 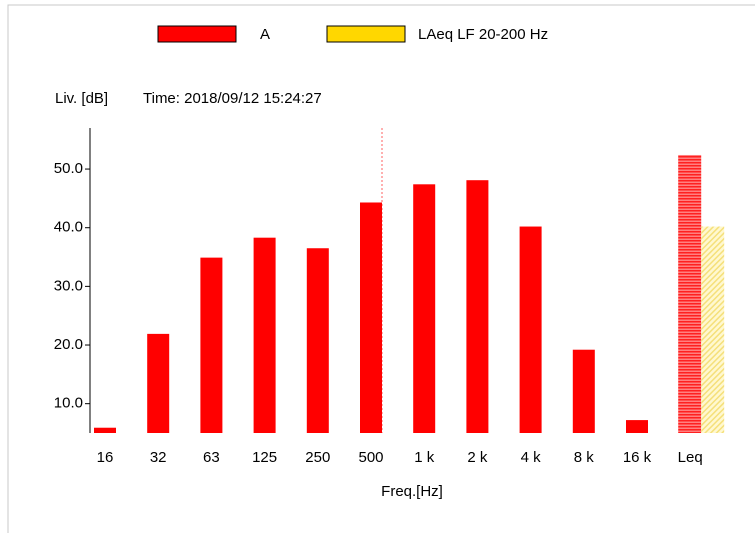 What do you see at coordinates (265, 34) in the screenshot?
I see `legend-label: A` at bounding box center [265, 34].